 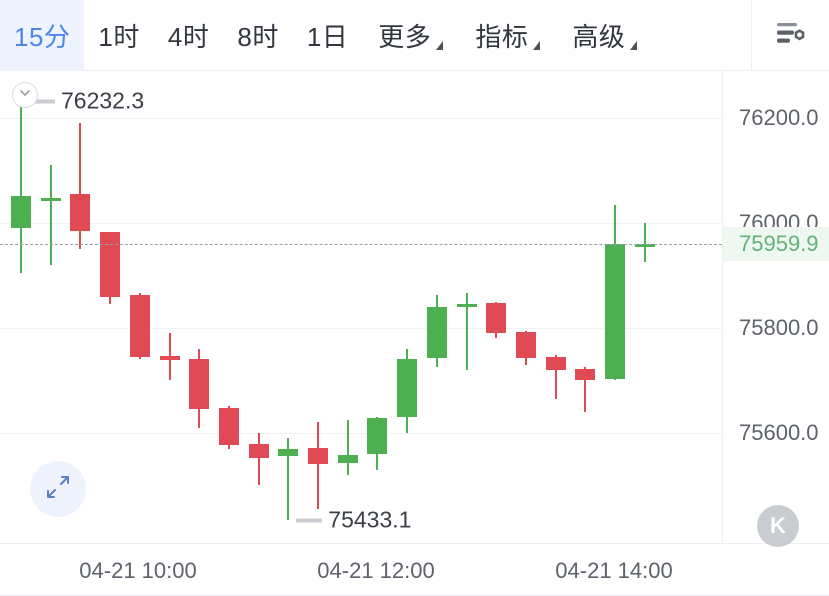 I want to click on kline-toggle-button: K, so click(x=778, y=526).